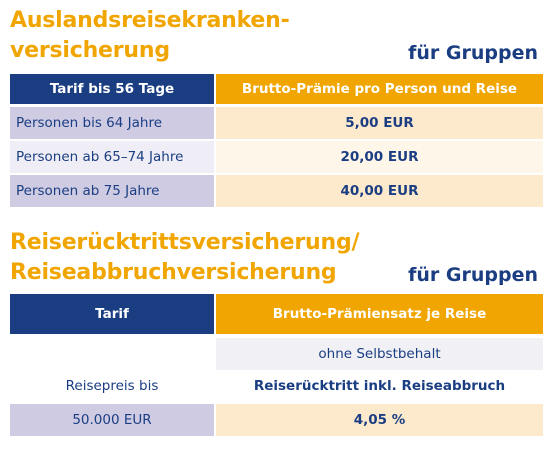  I want to click on section1-header-tarif: Tarif bis 56 Tage, so click(112, 89).